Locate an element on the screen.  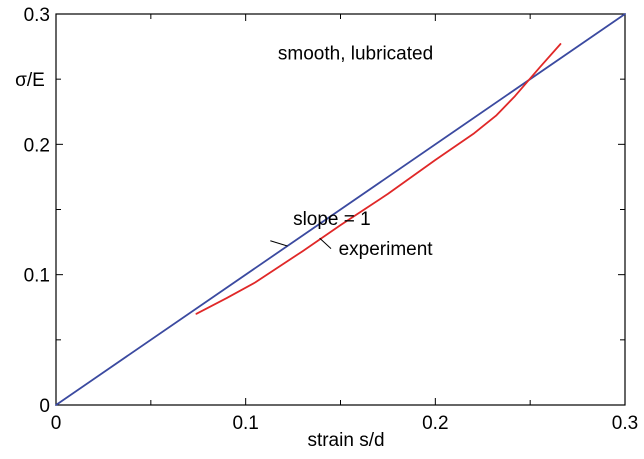
x-axis-title: strain s/d is located at coordinates (345, 440).